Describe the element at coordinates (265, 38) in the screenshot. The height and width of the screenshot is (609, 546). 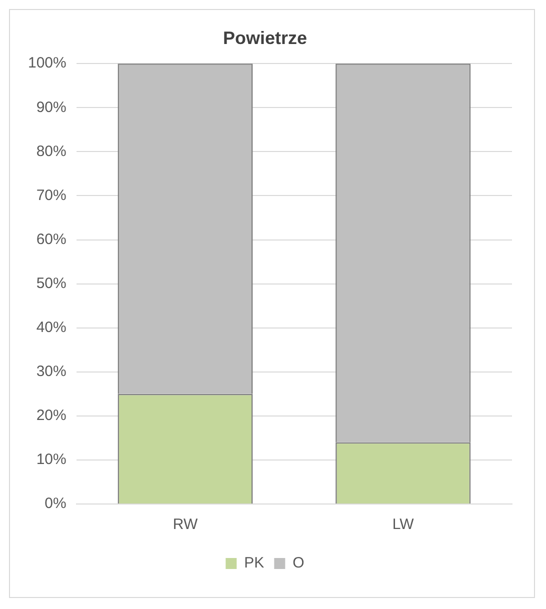
I see `chart-title: Powietrze` at that location.